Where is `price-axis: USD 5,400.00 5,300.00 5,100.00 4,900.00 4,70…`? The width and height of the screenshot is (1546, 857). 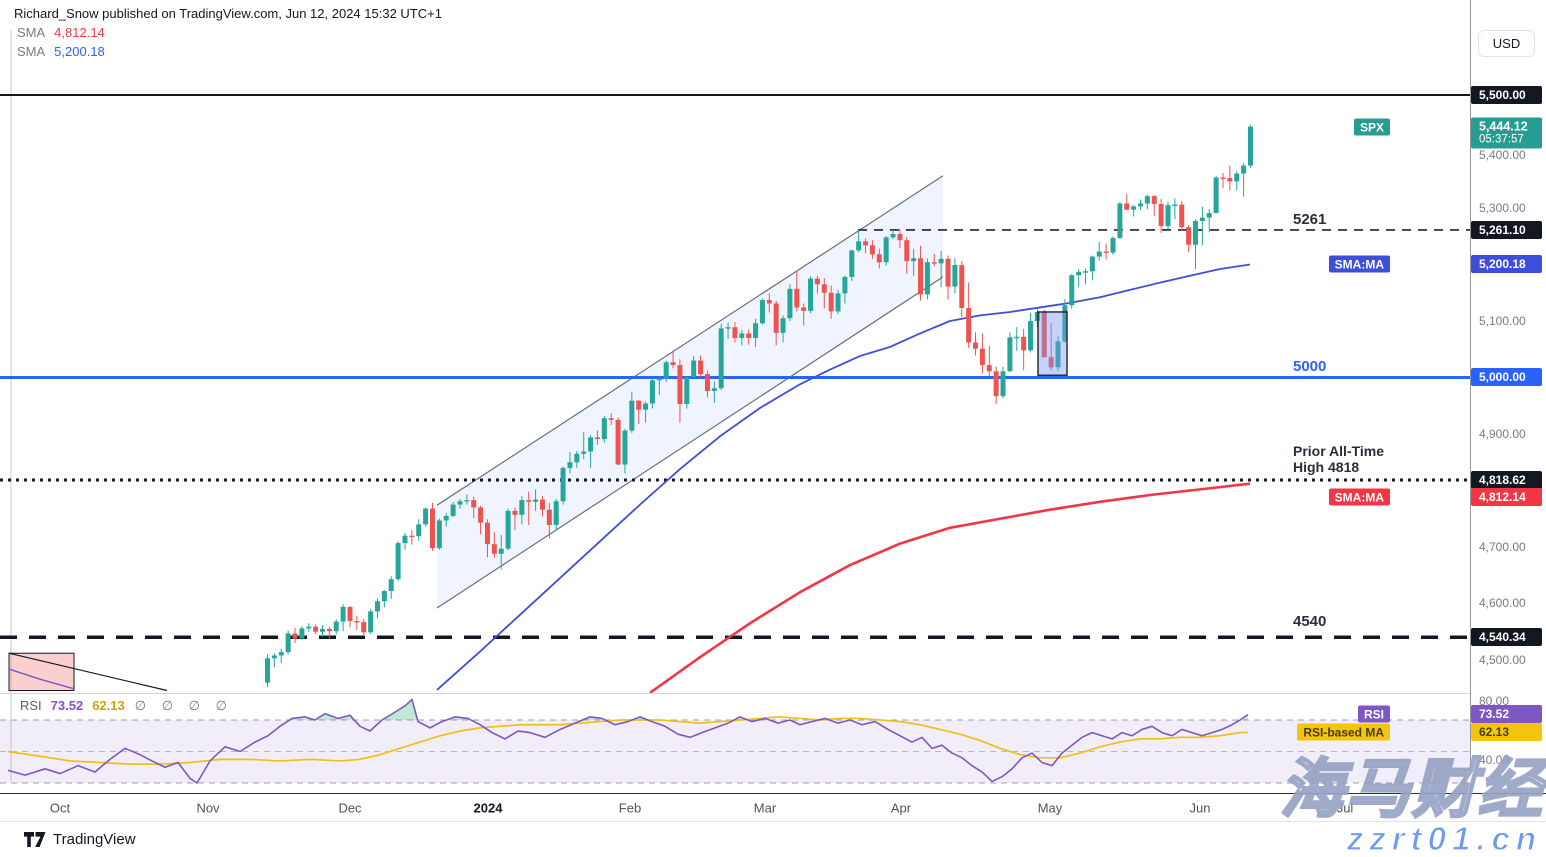
price-axis: USD 5,400.00 5,300.00 5,100.00 4,900.00 4,70… is located at coordinates (1508, 396).